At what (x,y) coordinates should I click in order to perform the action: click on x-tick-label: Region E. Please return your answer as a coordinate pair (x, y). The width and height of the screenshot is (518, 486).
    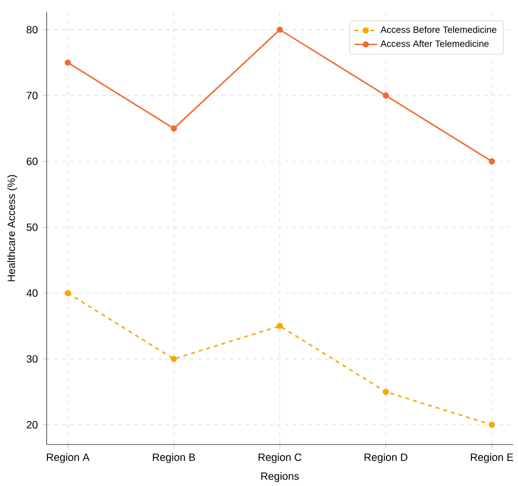
    Looking at the image, I should click on (492, 457).